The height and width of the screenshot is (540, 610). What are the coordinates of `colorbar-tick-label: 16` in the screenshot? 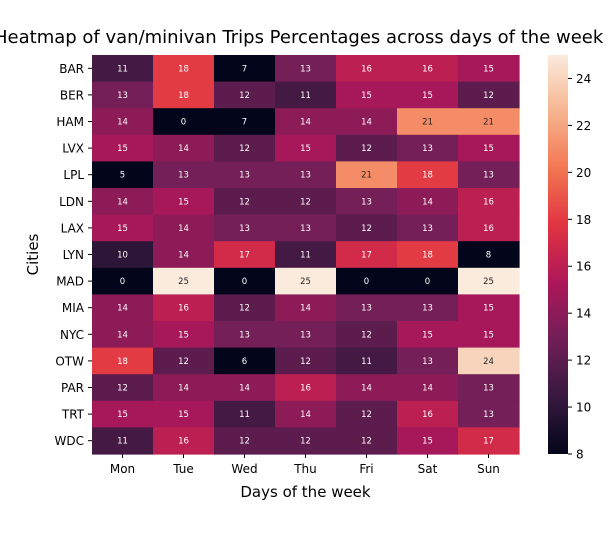 It's located at (583, 267).